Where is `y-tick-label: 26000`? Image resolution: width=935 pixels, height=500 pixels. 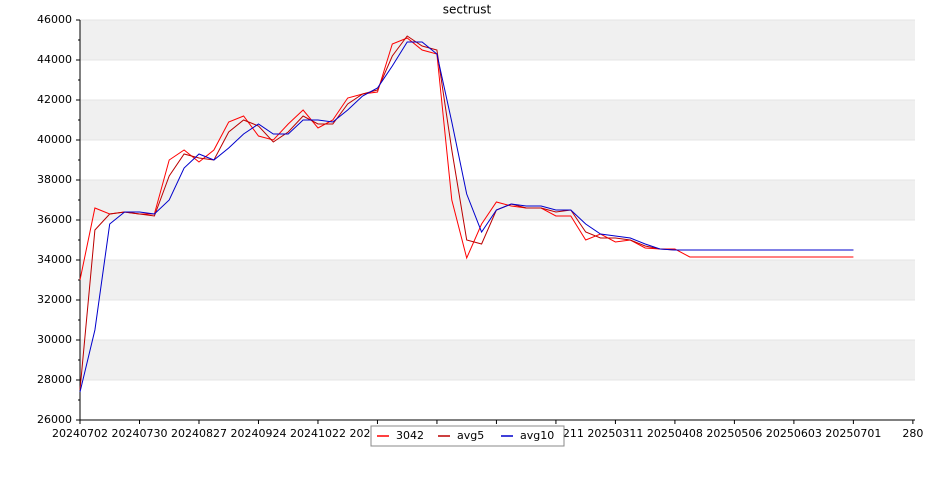
y-tick-label: 26000 is located at coordinates (54, 419).